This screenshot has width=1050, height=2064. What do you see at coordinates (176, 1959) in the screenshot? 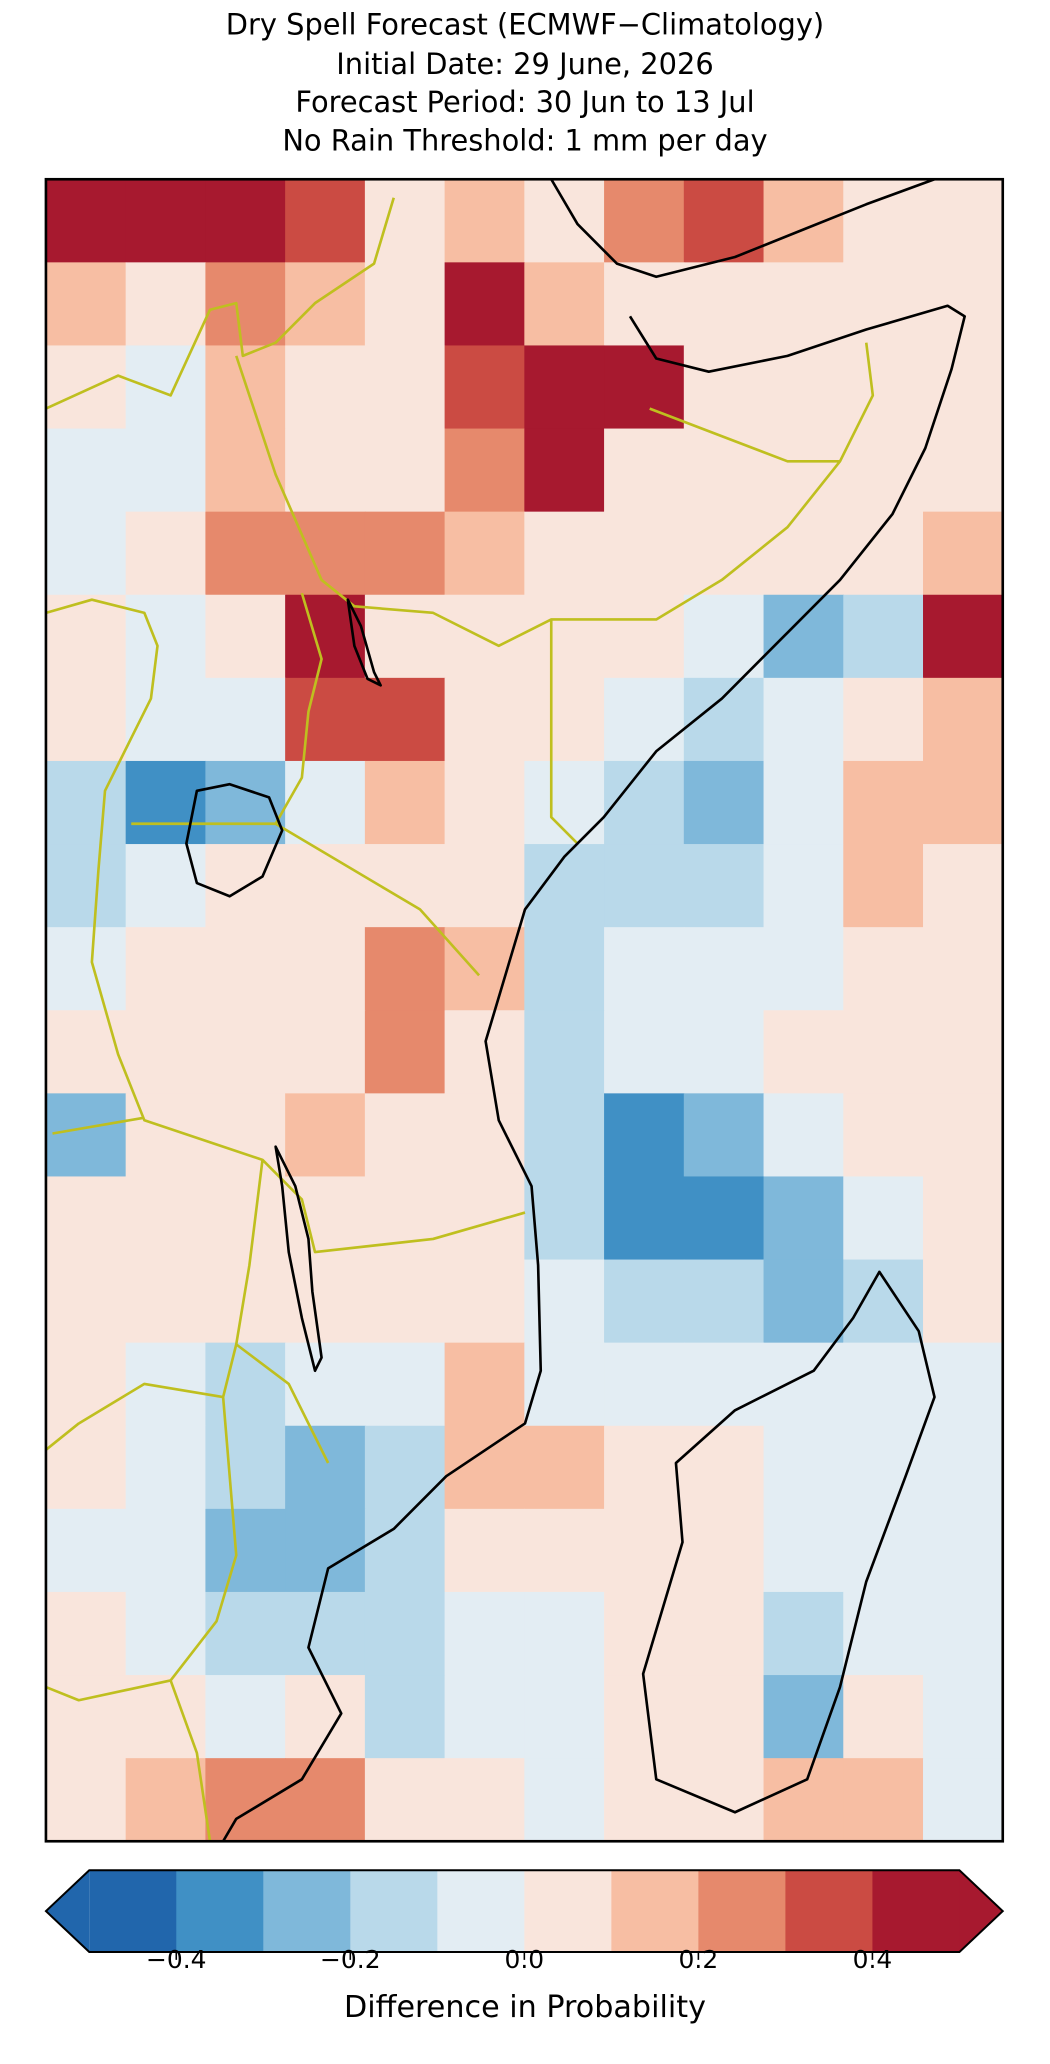
I see `colorbar-tick-label: −0.4` at bounding box center [176, 1959].